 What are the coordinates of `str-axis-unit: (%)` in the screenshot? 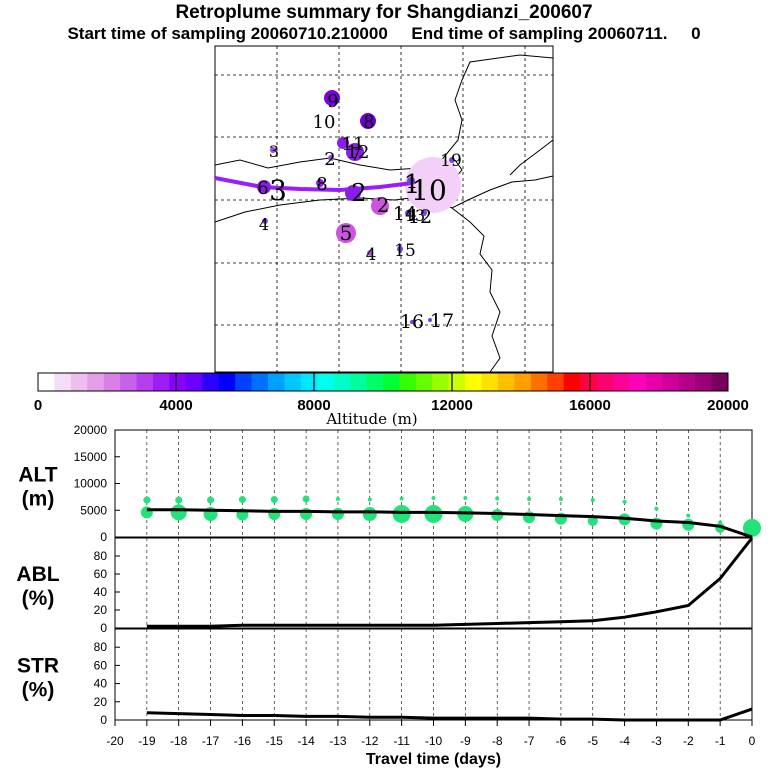 It's located at (38, 690).